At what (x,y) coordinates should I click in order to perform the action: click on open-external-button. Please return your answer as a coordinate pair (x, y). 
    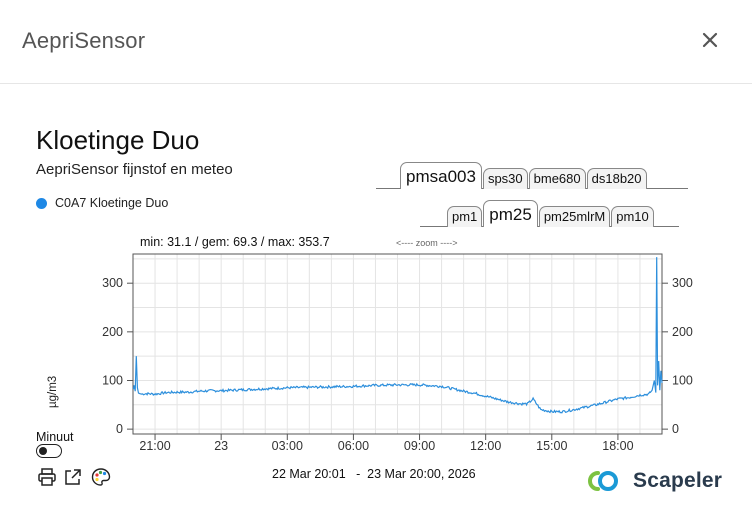
    Looking at the image, I should click on (73, 477).